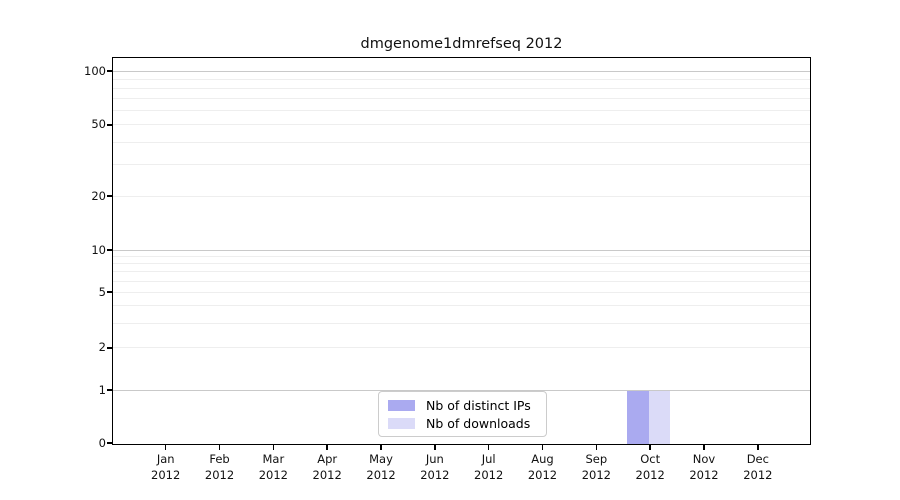 The height and width of the screenshot is (500, 900). What do you see at coordinates (95, 70) in the screenshot?
I see `y-tick-label: 100` at bounding box center [95, 70].